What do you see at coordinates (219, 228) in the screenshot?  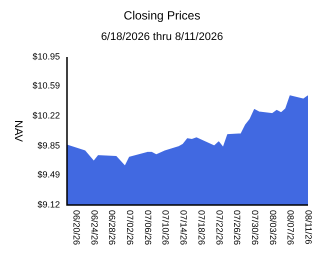 I see `x-tick-label: 07/22/26` at bounding box center [219, 228].